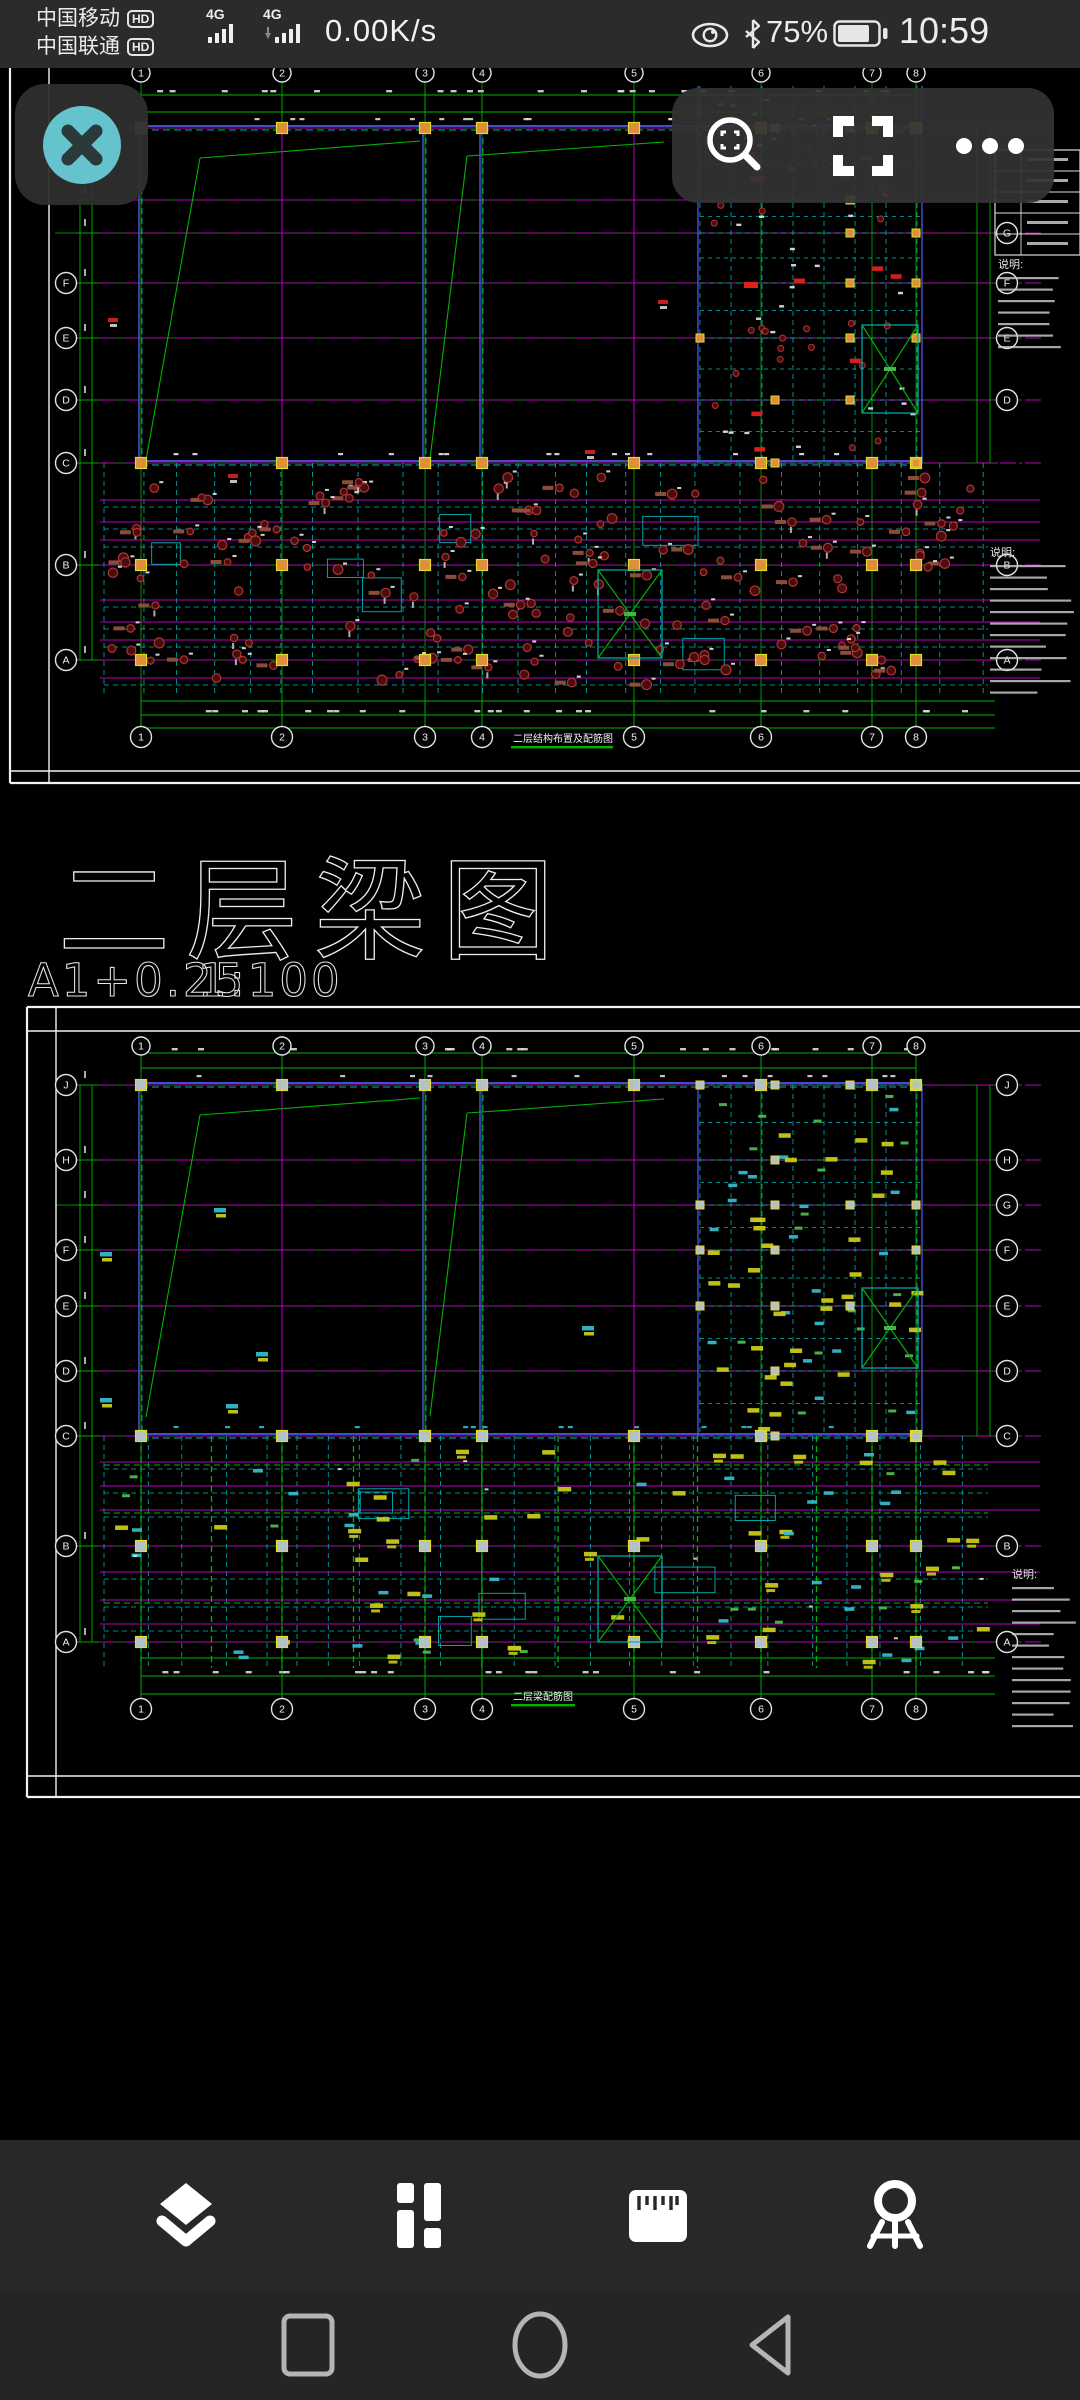 This screenshot has width=1080, height=2400. I want to click on layers-icon, so click(186, 2215).